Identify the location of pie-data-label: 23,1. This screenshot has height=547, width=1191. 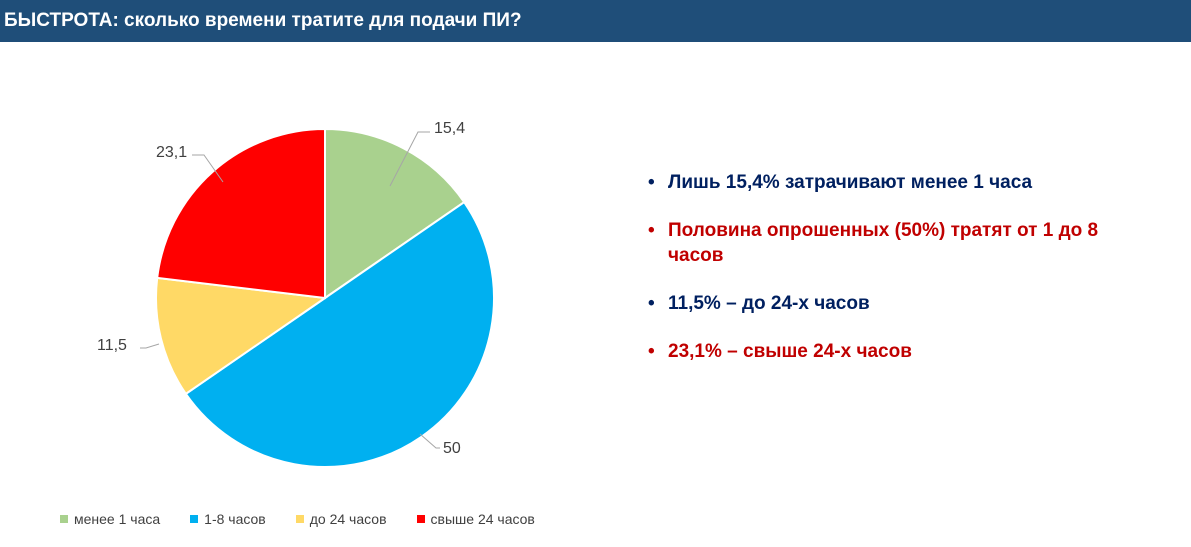
(171, 152).